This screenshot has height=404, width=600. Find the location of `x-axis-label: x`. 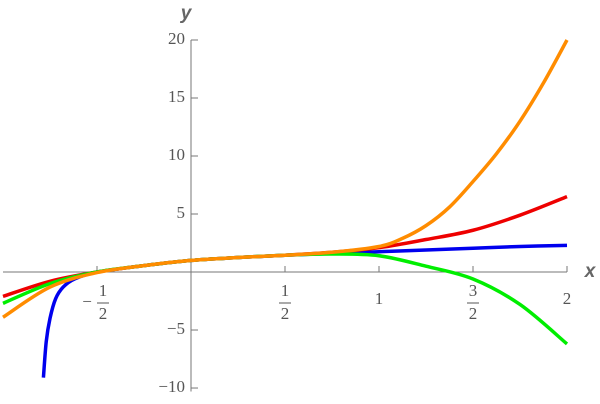

x-axis-label: x is located at coordinates (590, 271).